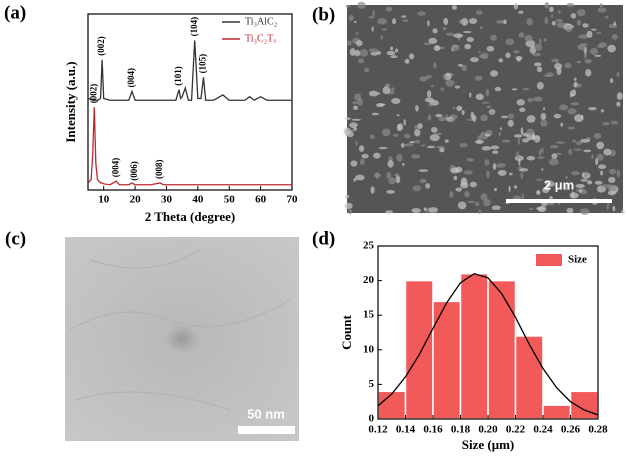 This screenshot has width=627, height=461. What do you see at coordinates (190, 216) in the screenshot?
I see `x-axis-title: 2 Theta (degree)` at bounding box center [190, 216].